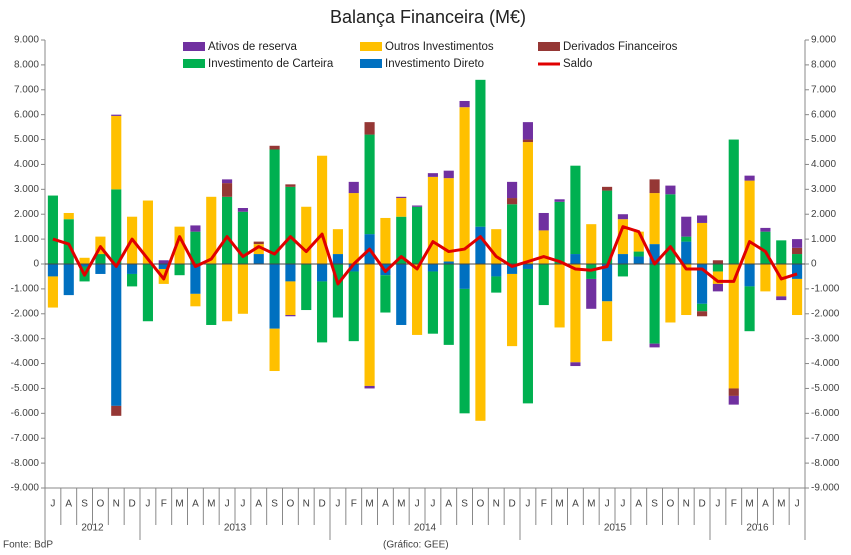 Image resolution: width=851 pixels, height=555 pixels. What do you see at coordinates (825, 463) in the screenshot?
I see `y2-tick-label: -8.000` at bounding box center [825, 463].